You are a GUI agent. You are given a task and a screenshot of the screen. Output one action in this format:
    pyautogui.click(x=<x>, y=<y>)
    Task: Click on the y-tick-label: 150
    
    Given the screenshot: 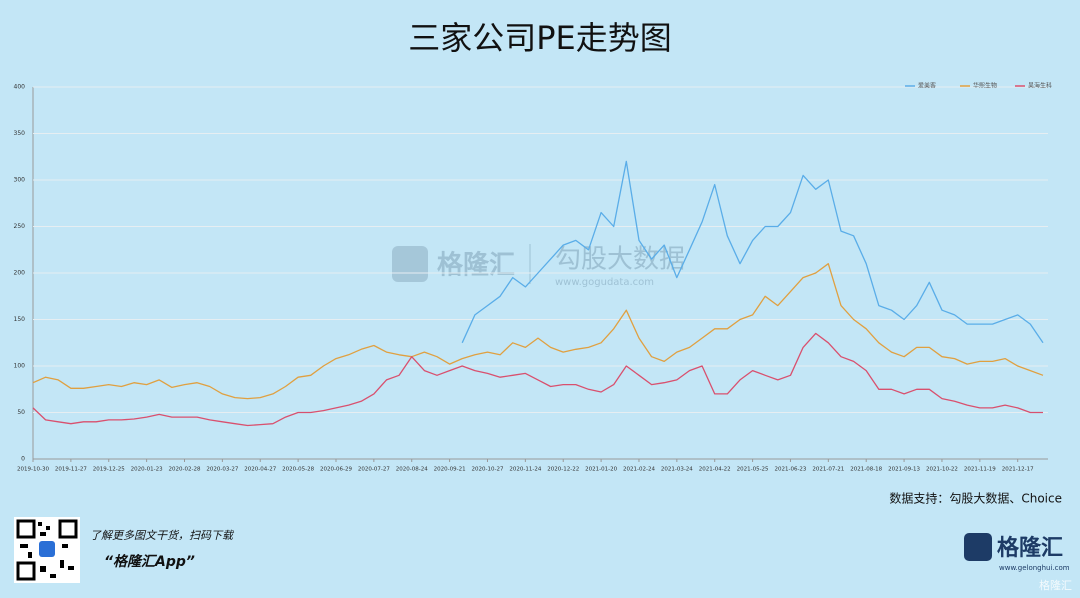 What is the action you would take?
    pyautogui.click(x=20, y=319)
    